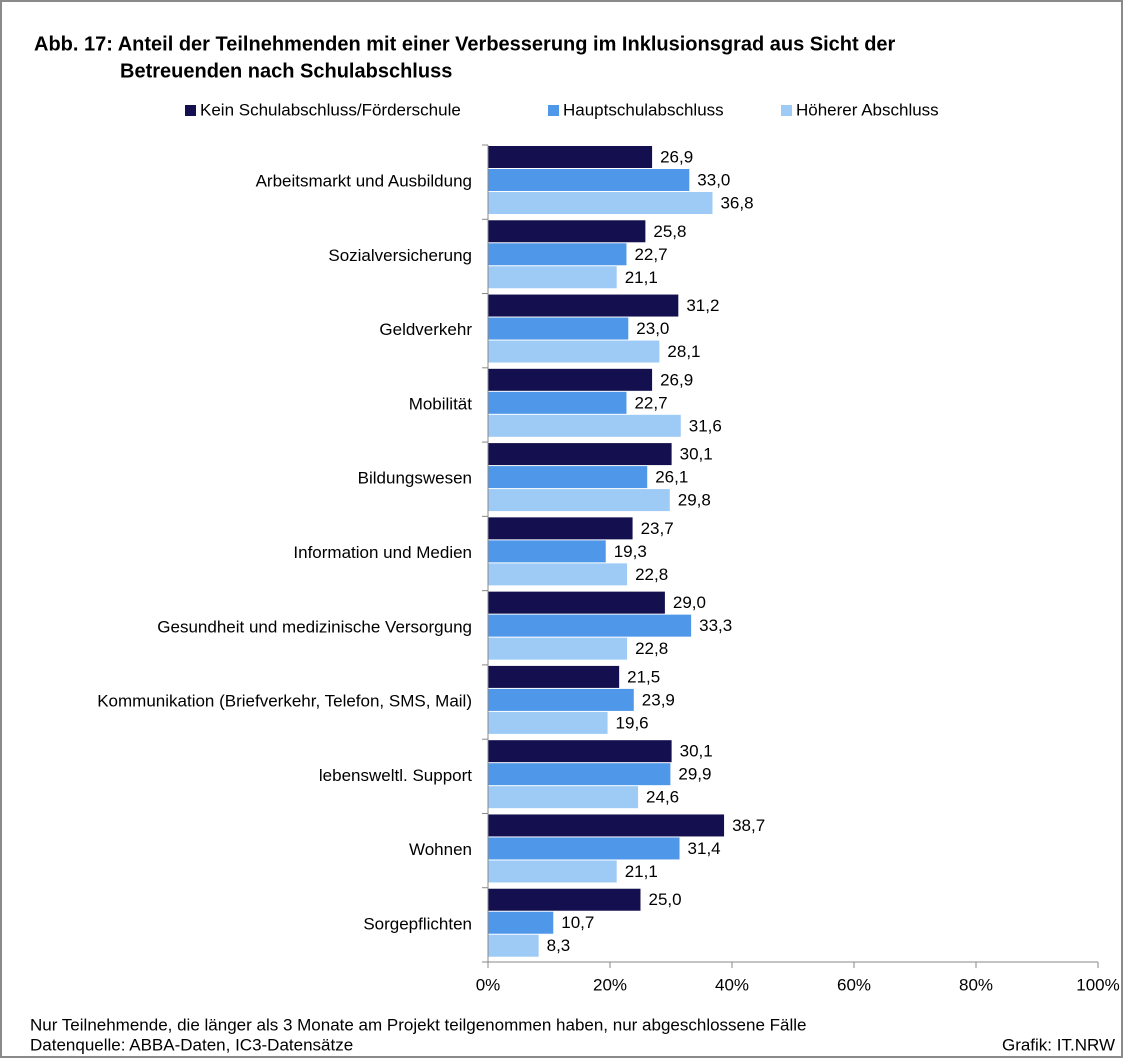  What do you see at coordinates (632, 722) in the screenshot?
I see `value-label: 19,6` at bounding box center [632, 722].